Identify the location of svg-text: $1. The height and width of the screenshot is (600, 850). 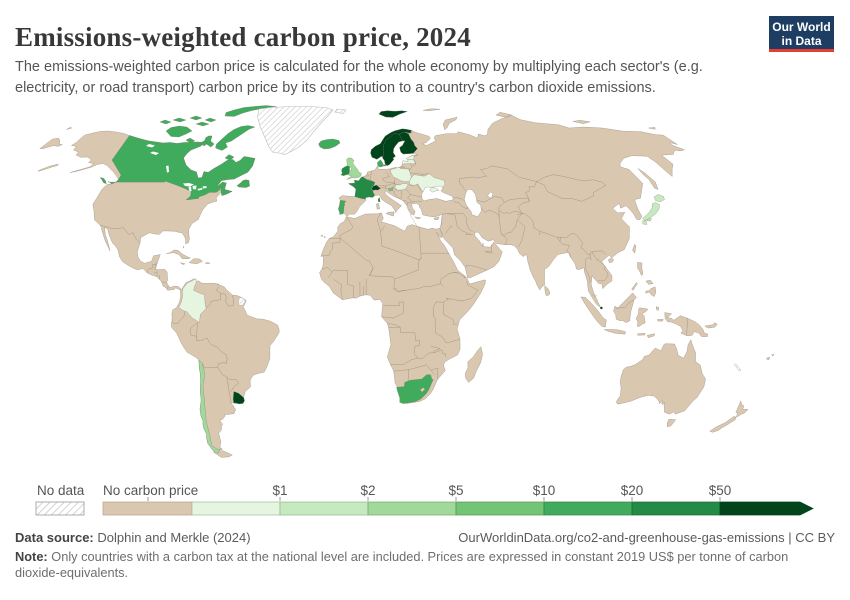
(279, 490).